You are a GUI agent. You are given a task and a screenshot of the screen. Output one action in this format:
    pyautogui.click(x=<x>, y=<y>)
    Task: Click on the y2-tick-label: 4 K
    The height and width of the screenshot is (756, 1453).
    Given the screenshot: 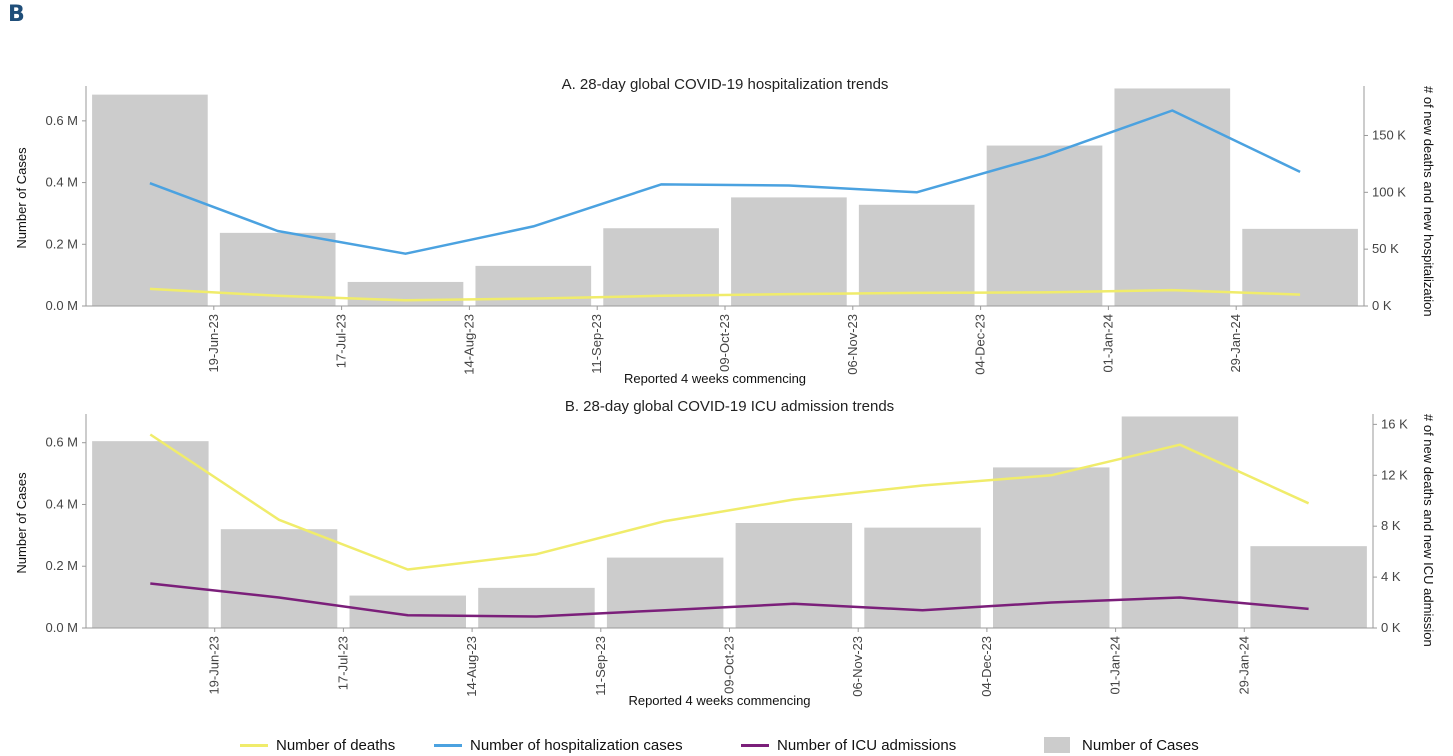 What is the action you would take?
    pyautogui.click(x=1391, y=576)
    